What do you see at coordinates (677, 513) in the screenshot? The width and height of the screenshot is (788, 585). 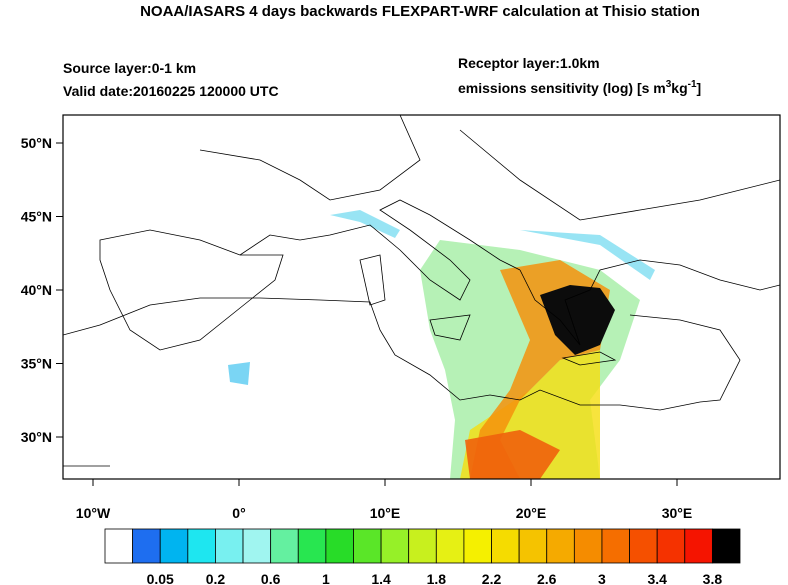 I see `lon-label: 30°E` at bounding box center [677, 513].